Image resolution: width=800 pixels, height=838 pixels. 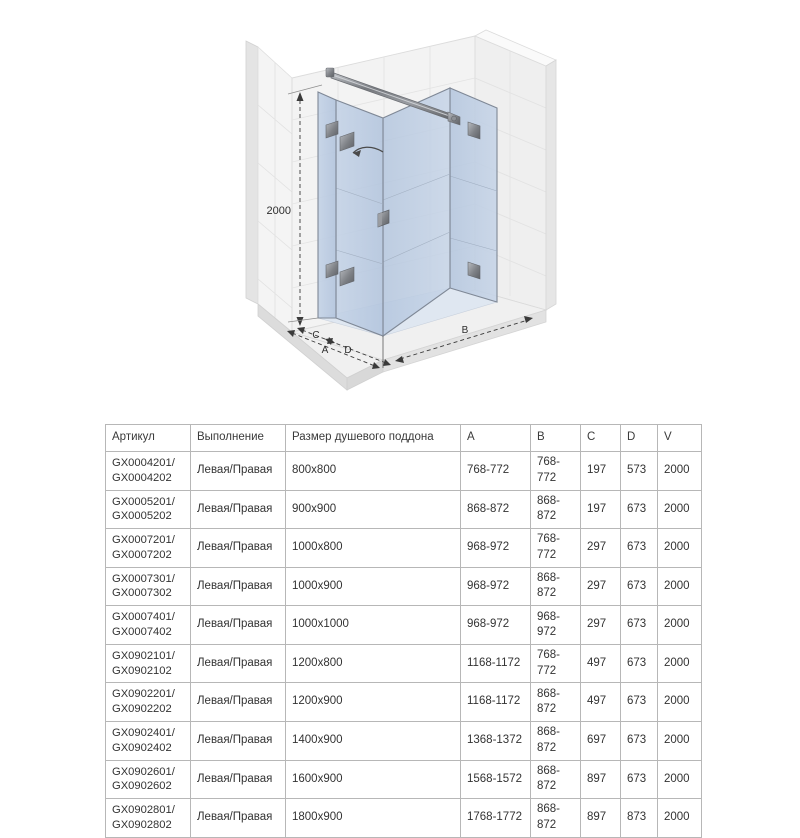 What do you see at coordinates (148, 438) in the screenshot?
I see `column-header-sku: Артикул` at bounding box center [148, 438].